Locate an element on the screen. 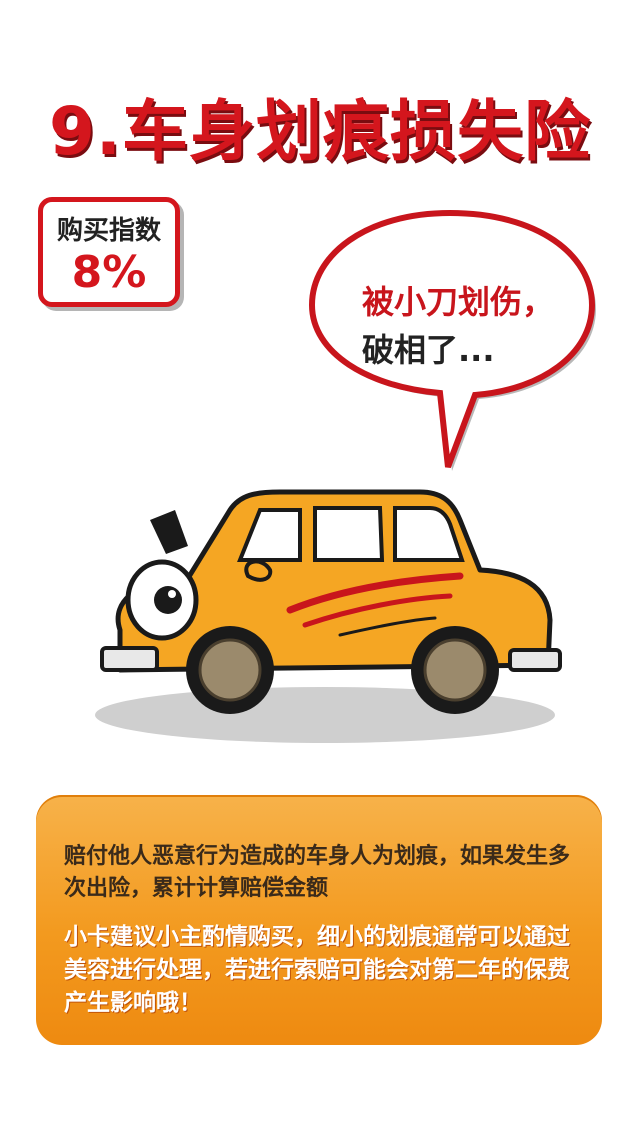 Image resolution: width=640 pixels, height=1136 pixels. purchase-index-value: 8% is located at coordinates (109, 272).